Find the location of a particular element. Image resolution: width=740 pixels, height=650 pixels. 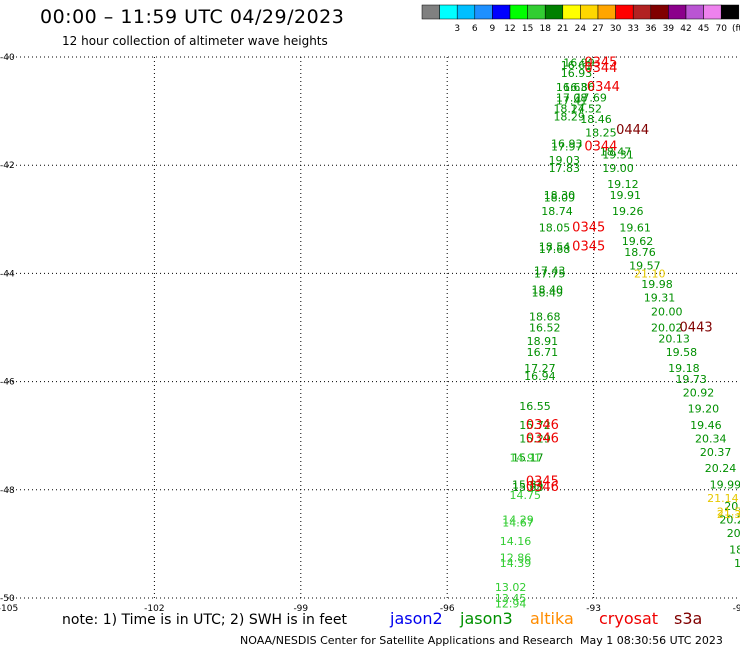

data-point-label: 20.24 is located at coordinates (729, 520).